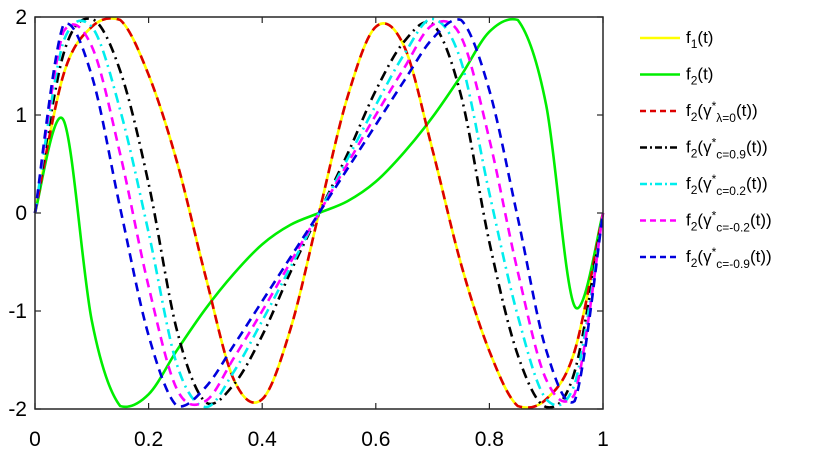  Describe the element at coordinates (263, 439) in the screenshot. I see `x-tick-label: 0.4` at that location.